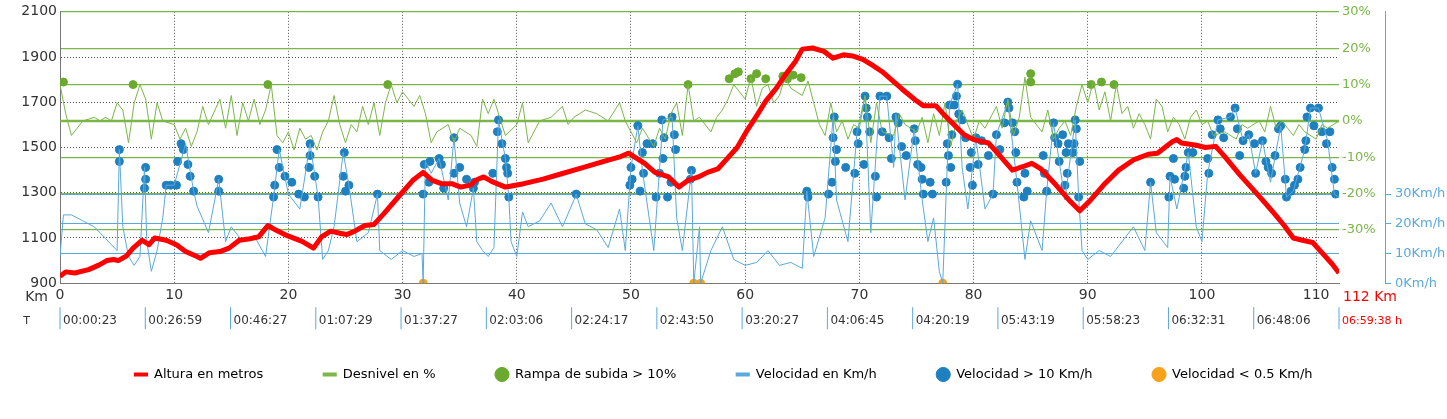 The width and height of the screenshot is (1447, 419). What do you see at coordinates (601, 320) in the screenshot?
I see `text: 02:24:17` at bounding box center [601, 320].